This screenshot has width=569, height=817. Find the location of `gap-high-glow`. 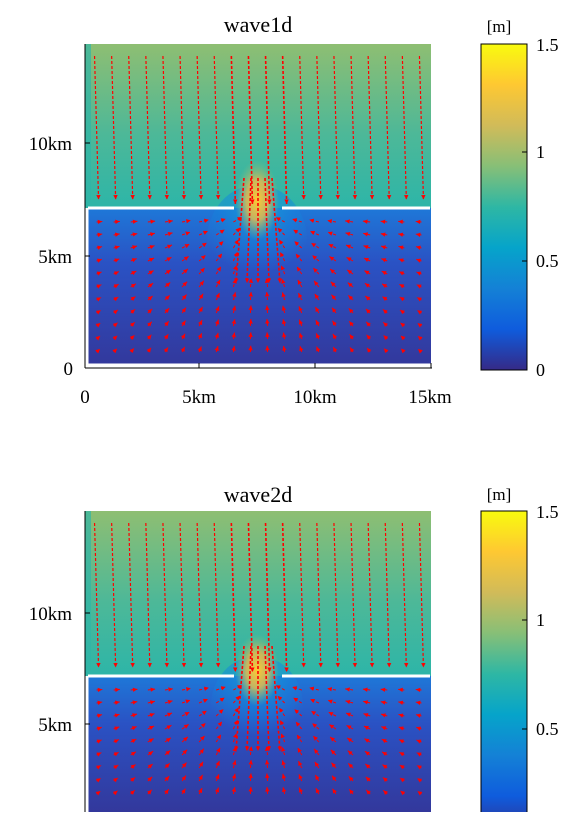

gap-high-glow is located at coordinates (257, 670).